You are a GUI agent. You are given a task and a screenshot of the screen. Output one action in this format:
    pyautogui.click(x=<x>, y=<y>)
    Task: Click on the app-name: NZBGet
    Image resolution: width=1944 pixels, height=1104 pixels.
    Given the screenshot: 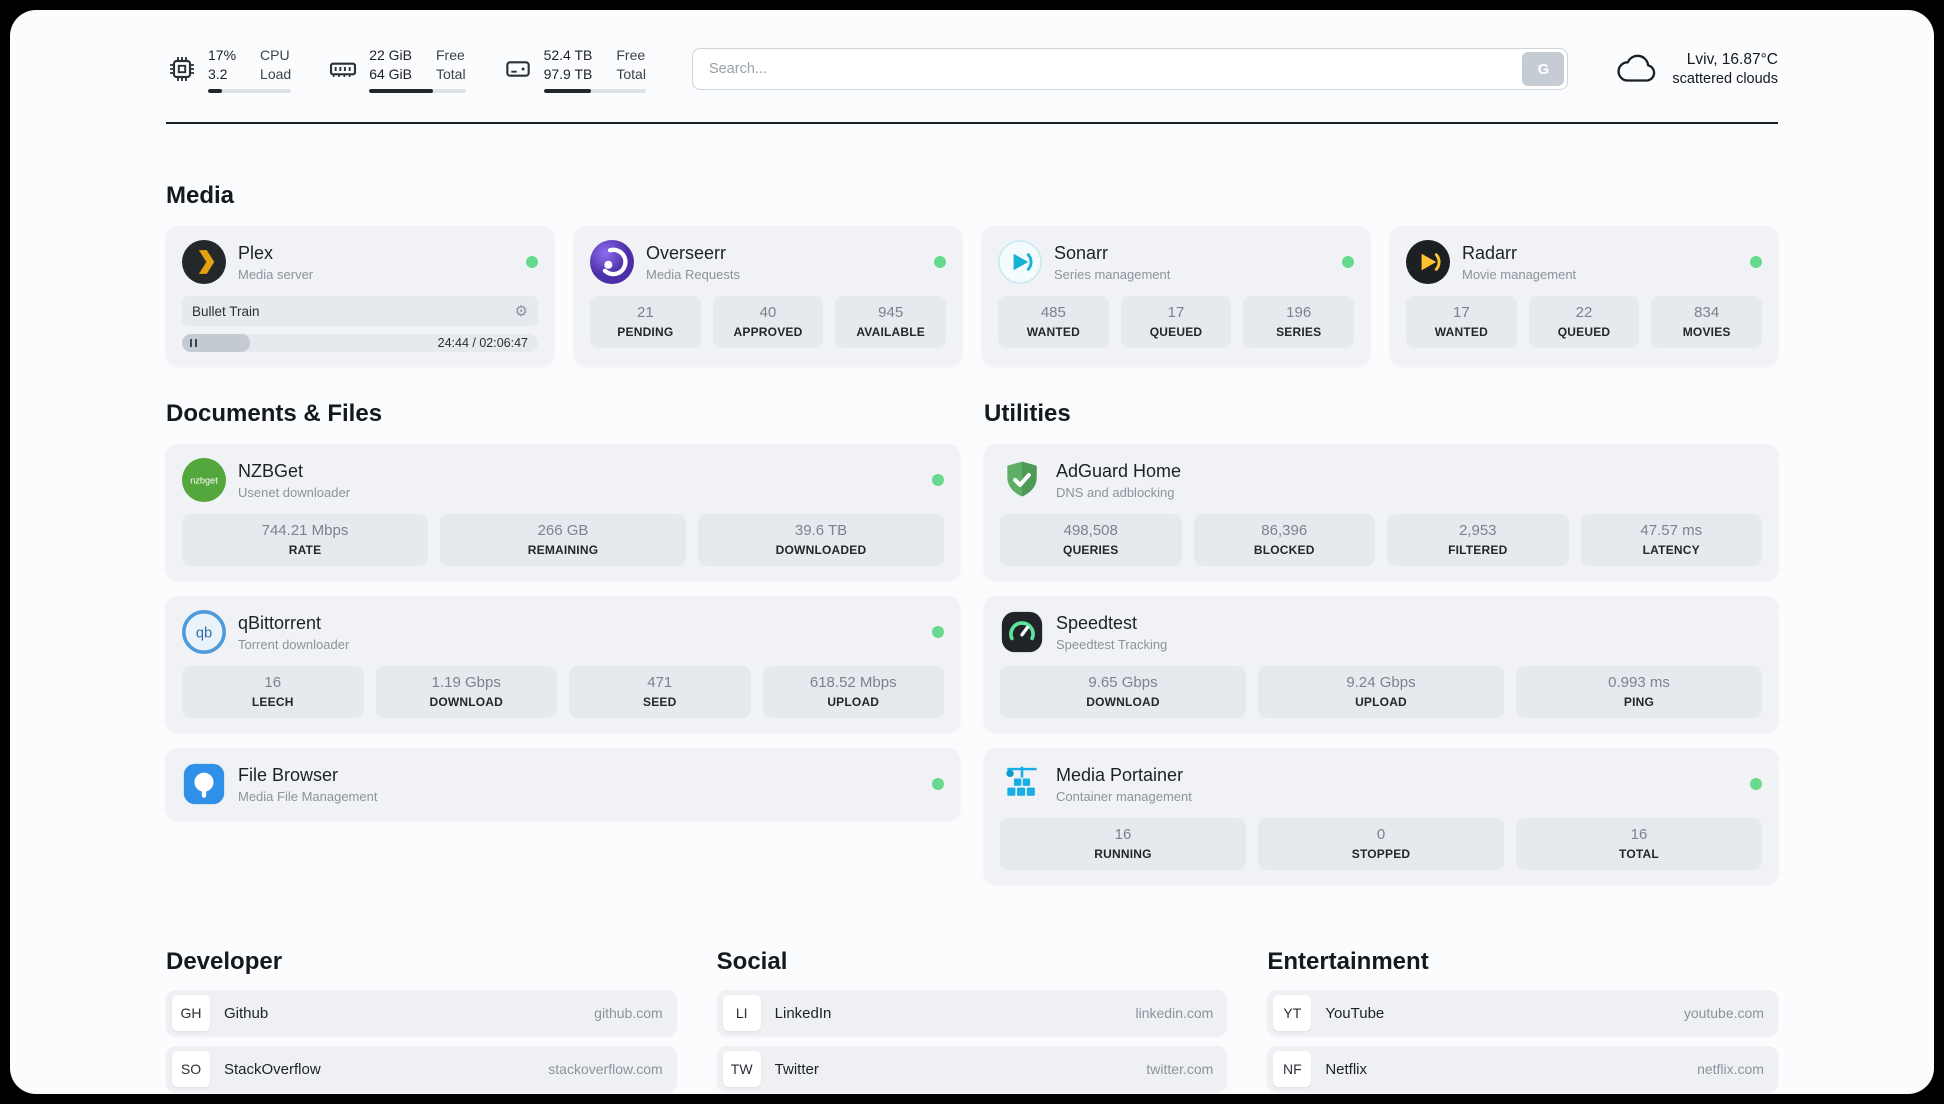 What is the action you would take?
    pyautogui.click(x=271, y=470)
    